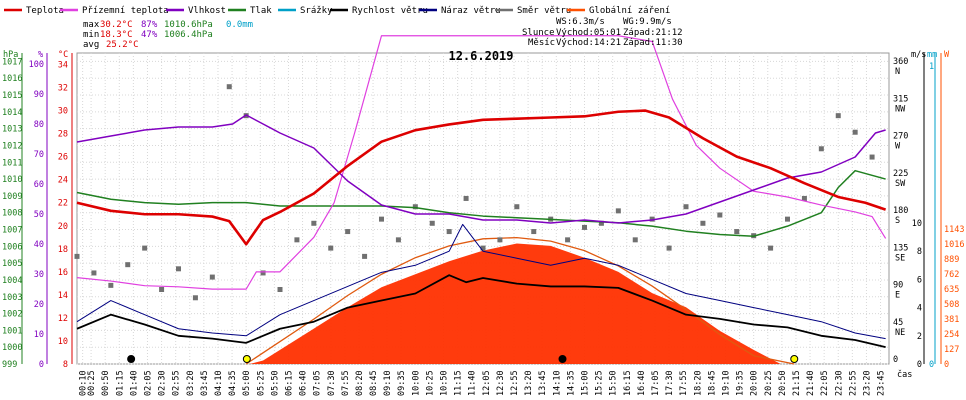 This screenshot has height=400, width=966. I want to click on stat-max-press: 1010.6hPa, so click(188, 25).